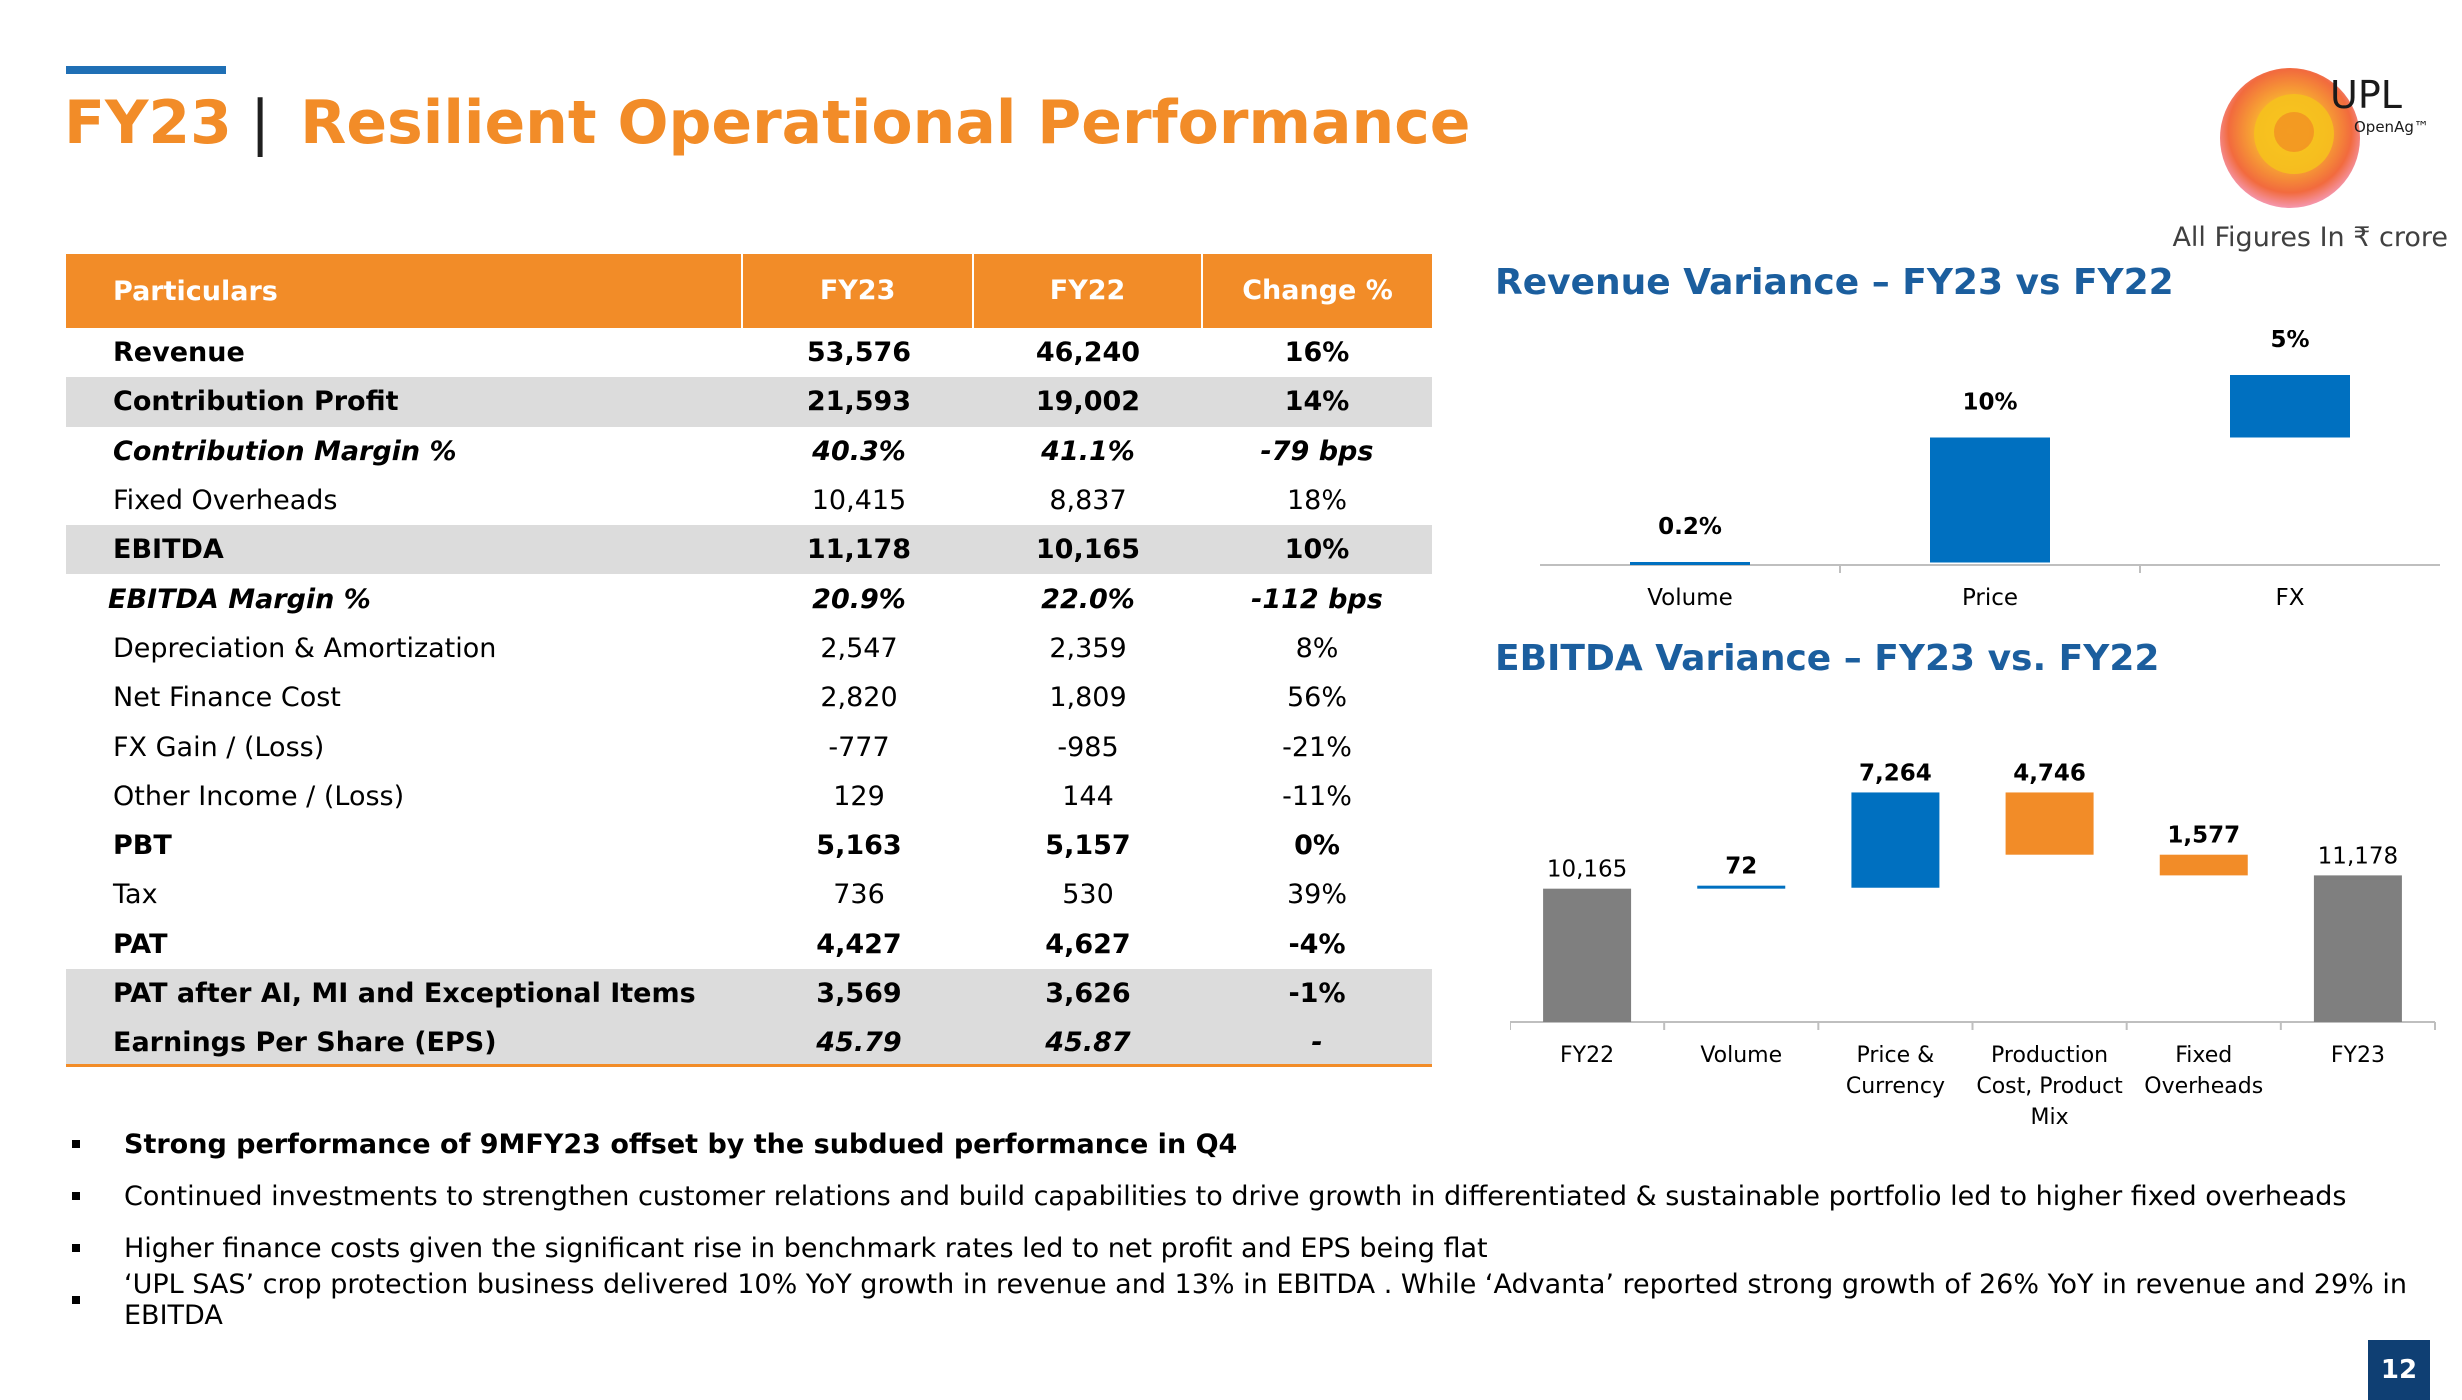  What do you see at coordinates (1741, 867) in the screenshot?
I see `ebitda-data-label: 72` at bounding box center [1741, 867].